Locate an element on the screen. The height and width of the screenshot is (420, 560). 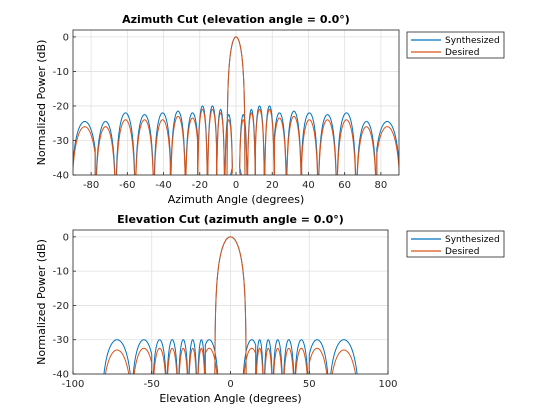
x-axis-label: Azimuth Angle (degrees) is located at coordinates (236, 199).